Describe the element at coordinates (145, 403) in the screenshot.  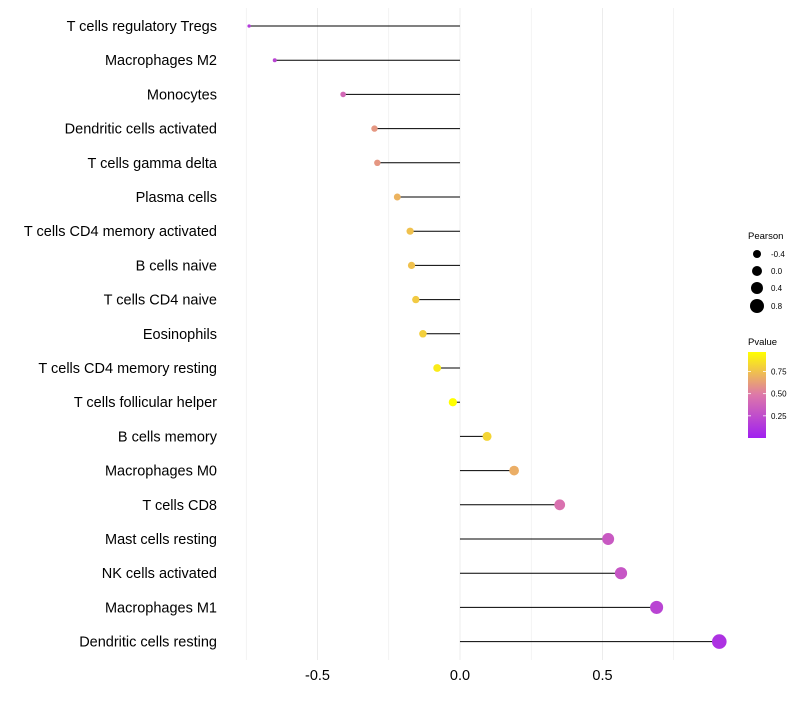
I see `y-tick-label: T cells follicular helper` at that location.